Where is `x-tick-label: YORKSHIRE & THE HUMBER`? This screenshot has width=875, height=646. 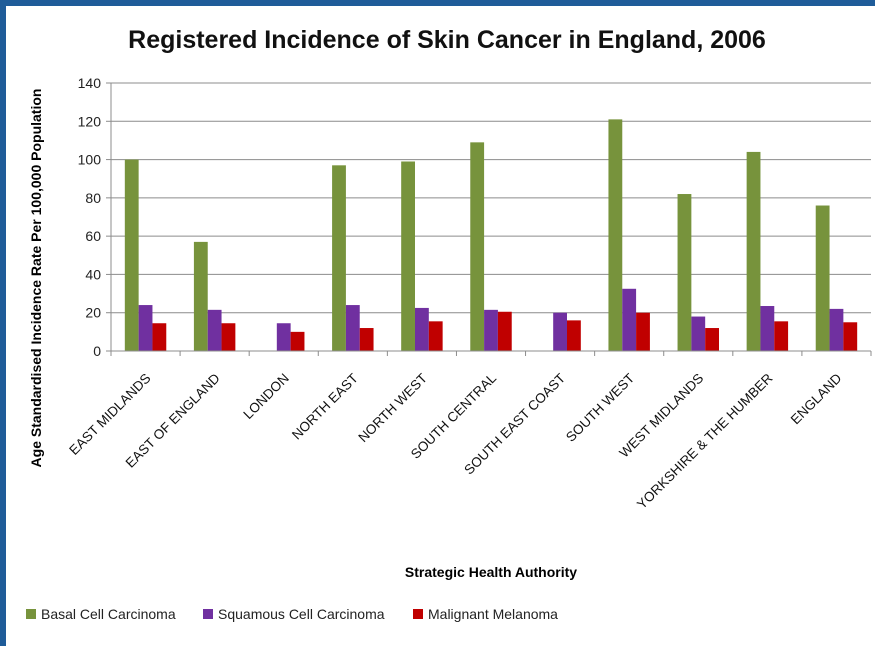 x-tick-label: YORKSHIRE & THE HUMBER is located at coordinates (705, 441).